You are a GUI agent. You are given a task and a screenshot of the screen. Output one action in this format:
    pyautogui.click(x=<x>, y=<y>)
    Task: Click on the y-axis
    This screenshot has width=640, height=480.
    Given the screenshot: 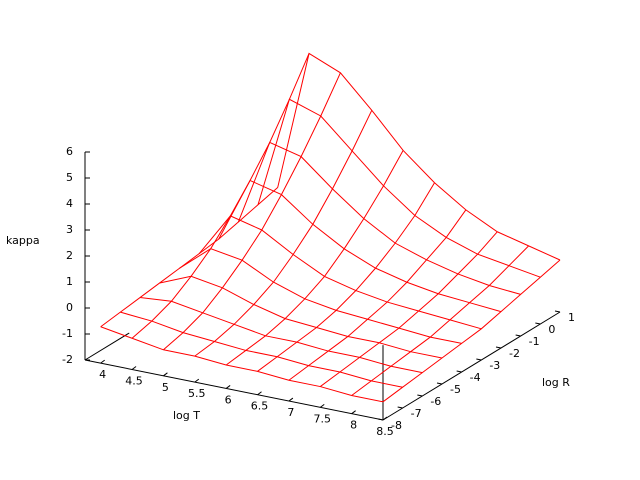 What is the action you would take?
    pyautogui.click(x=471, y=366)
    